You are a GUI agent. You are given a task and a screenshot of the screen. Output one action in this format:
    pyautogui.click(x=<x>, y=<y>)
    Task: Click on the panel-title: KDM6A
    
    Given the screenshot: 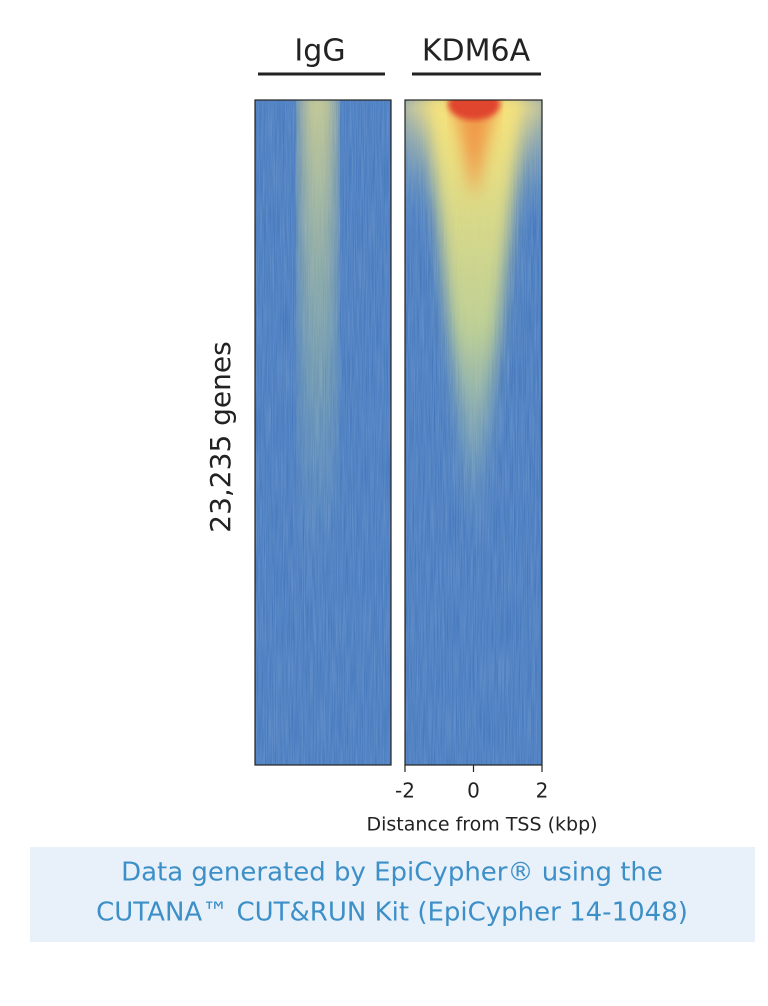 What is the action you would take?
    pyautogui.click(x=476, y=51)
    